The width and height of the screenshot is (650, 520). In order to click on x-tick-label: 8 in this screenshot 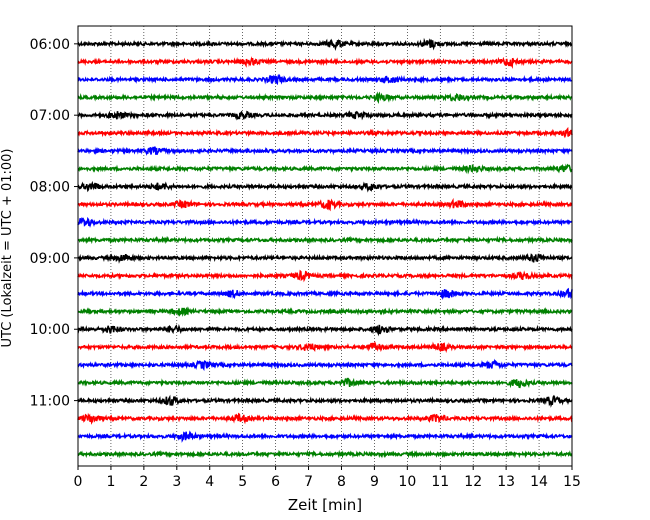, I will do `click(341, 482)`.